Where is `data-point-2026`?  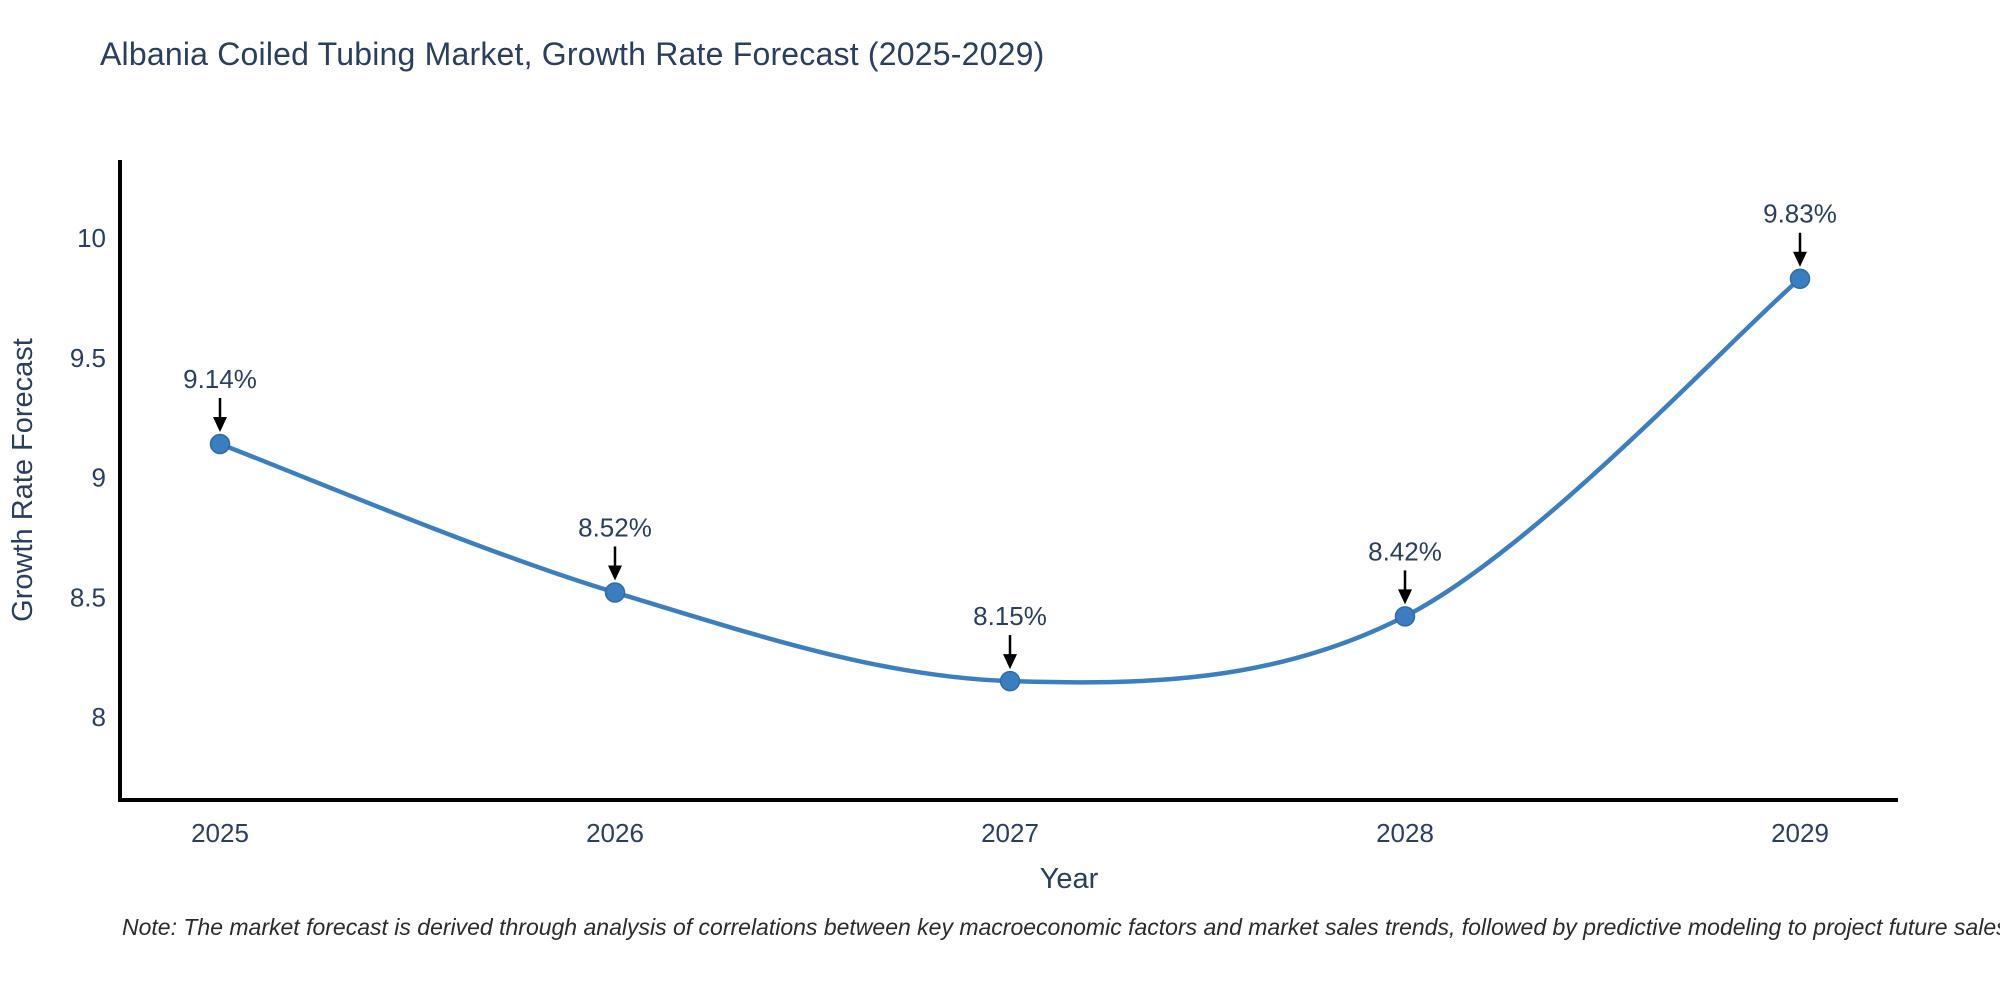
data-point-2026 is located at coordinates (615, 592).